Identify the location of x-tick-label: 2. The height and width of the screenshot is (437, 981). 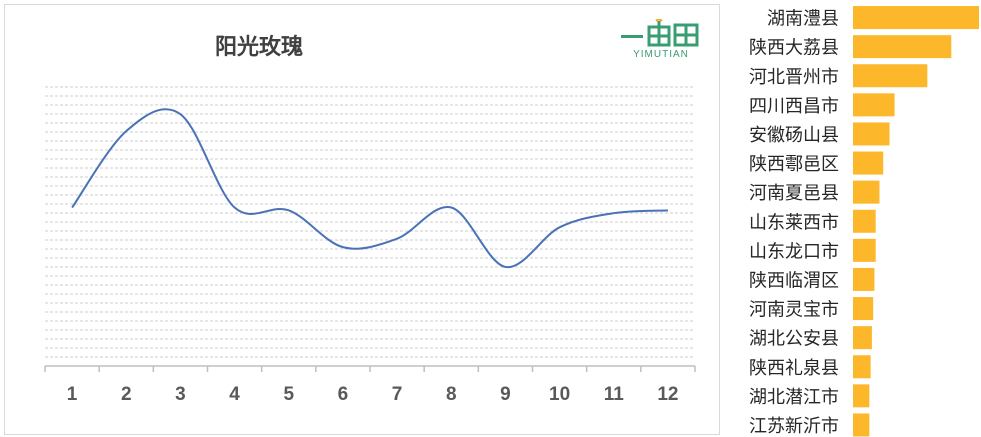
(126, 394).